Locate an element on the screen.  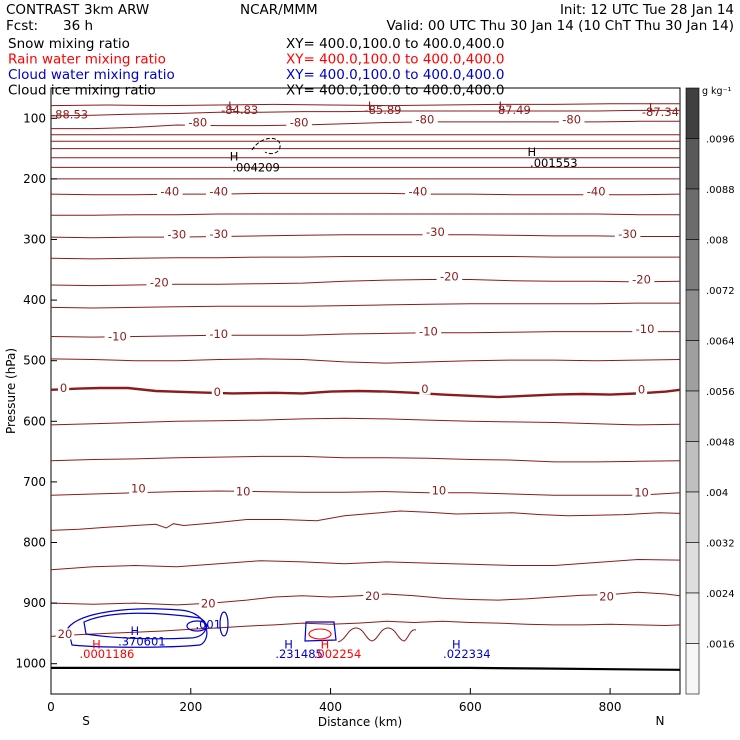
temp-label-18: -20 is located at coordinates (641, 279).